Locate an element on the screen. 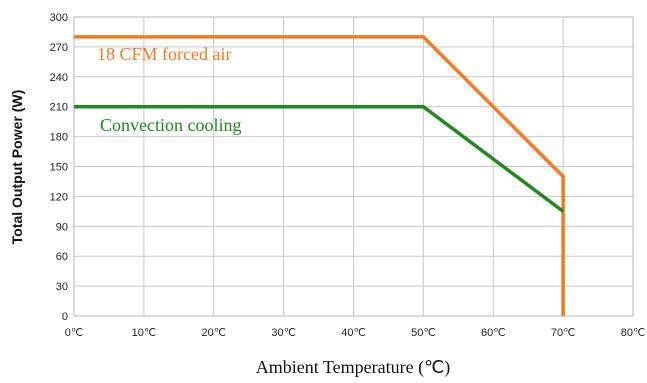 This screenshot has width=647, height=383. x-tick-label: 70℃ is located at coordinates (563, 333).